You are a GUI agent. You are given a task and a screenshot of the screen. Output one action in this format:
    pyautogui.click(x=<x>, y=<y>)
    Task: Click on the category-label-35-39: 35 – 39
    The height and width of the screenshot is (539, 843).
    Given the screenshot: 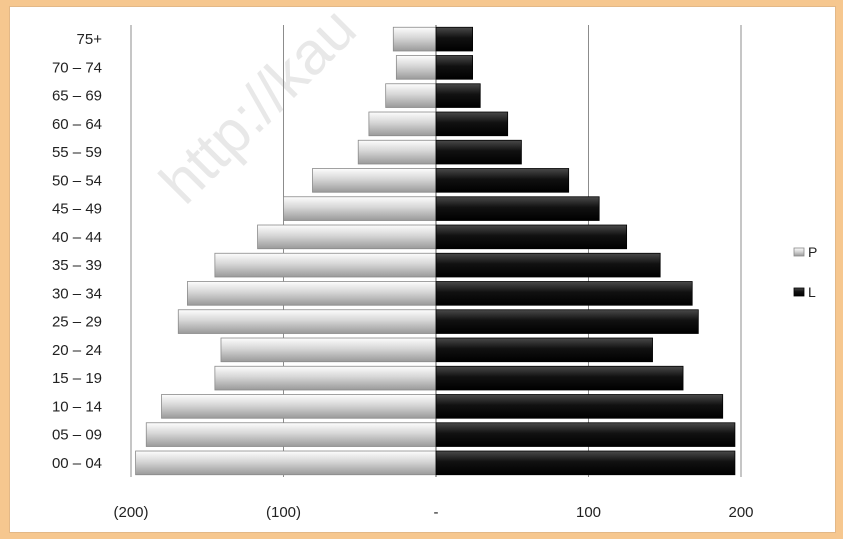 What is the action you would take?
    pyautogui.click(x=77, y=265)
    